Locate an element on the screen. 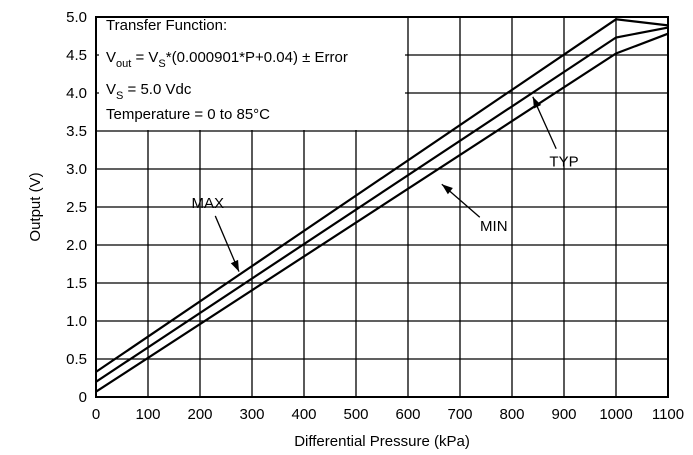 The width and height of the screenshot is (693, 455). y-tick-label: 5.0 is located at coordinates (76, 17).